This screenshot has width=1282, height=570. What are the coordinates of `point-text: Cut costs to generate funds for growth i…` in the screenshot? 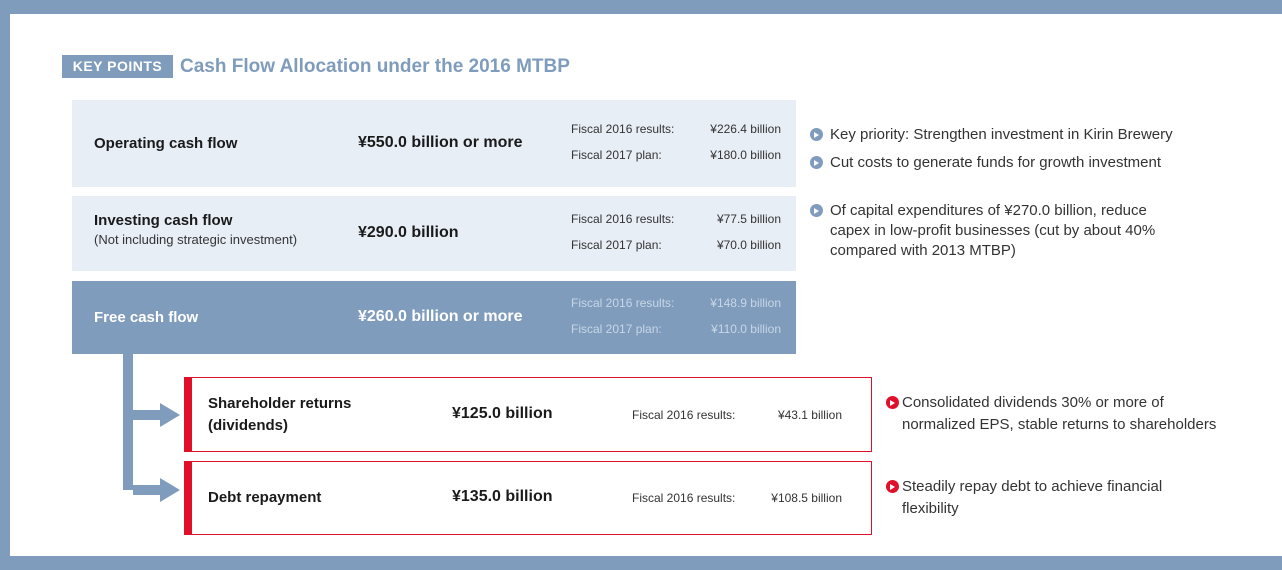 It's located at (996, 162).